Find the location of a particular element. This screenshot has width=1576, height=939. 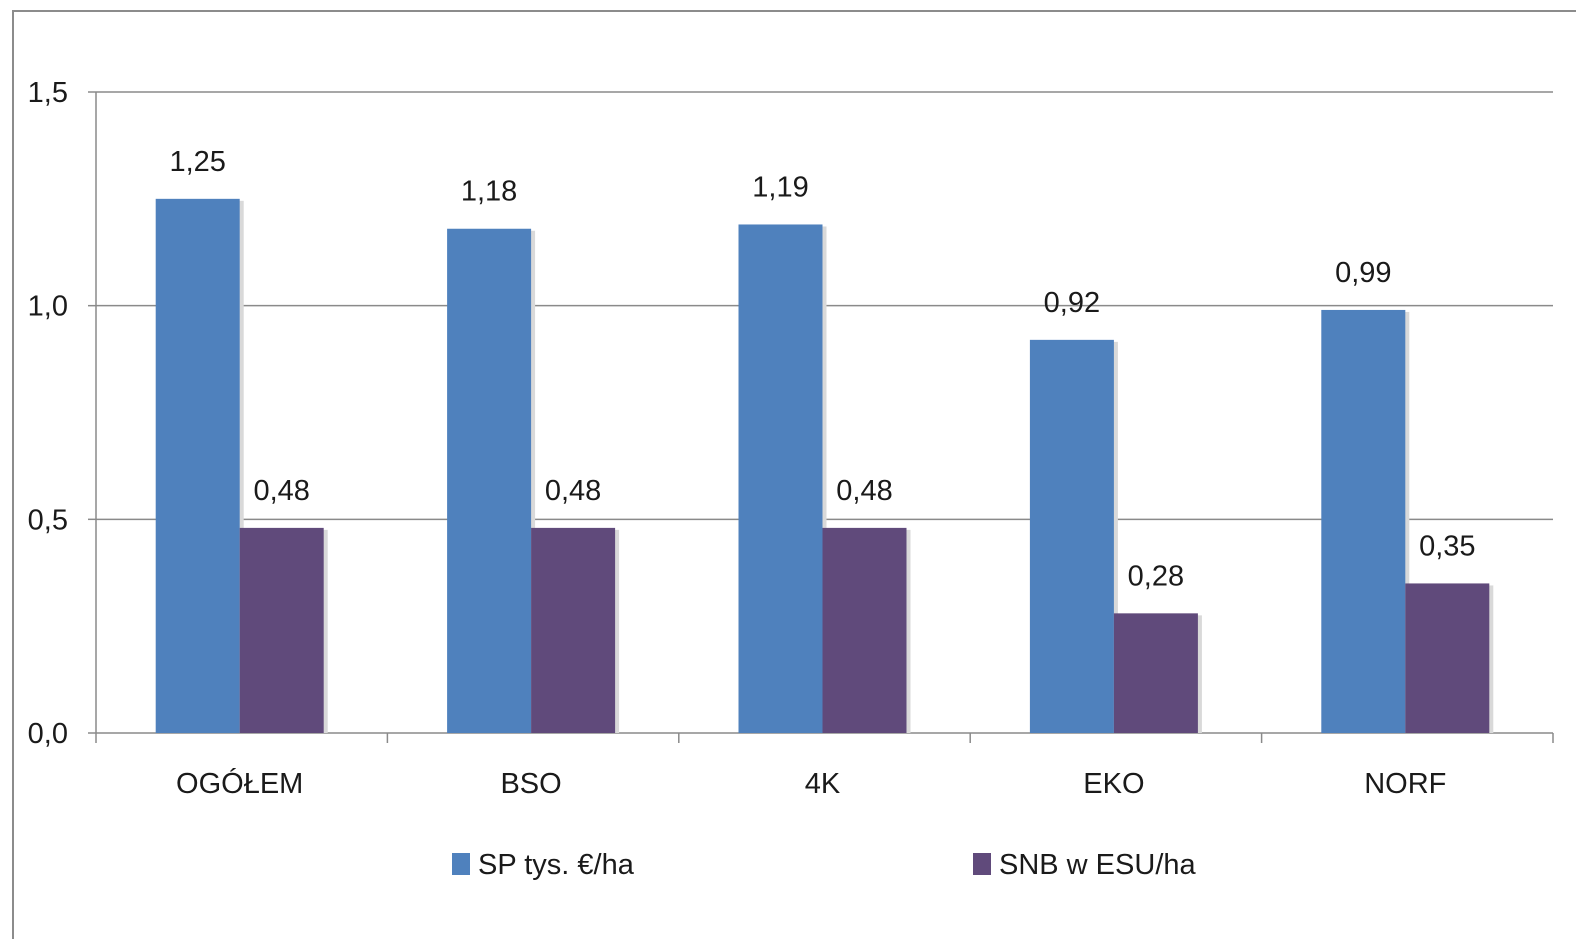

x-category-label: OGÓŁEM is located at coordinates (239, 783).